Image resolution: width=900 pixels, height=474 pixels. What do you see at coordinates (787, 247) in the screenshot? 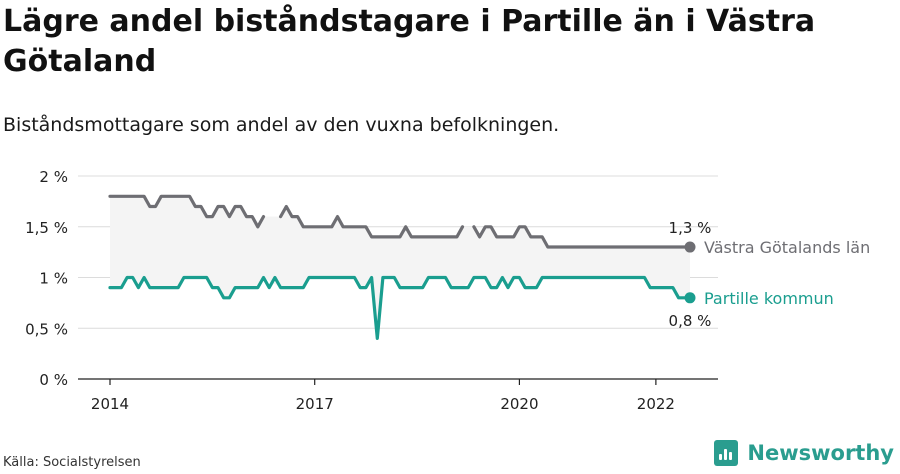
I see `series-name-label: Västra Götalands län` at bounding box center [787, 247].